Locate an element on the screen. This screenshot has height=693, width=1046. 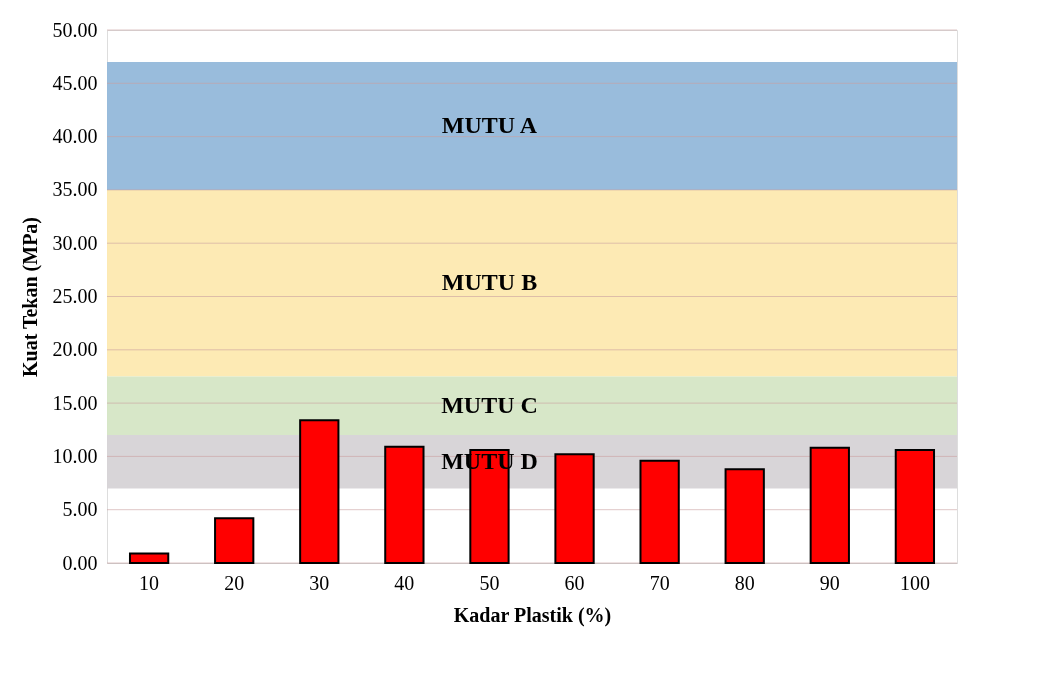
y-tick-label: 5.00 is located at coordinates (80, 509).